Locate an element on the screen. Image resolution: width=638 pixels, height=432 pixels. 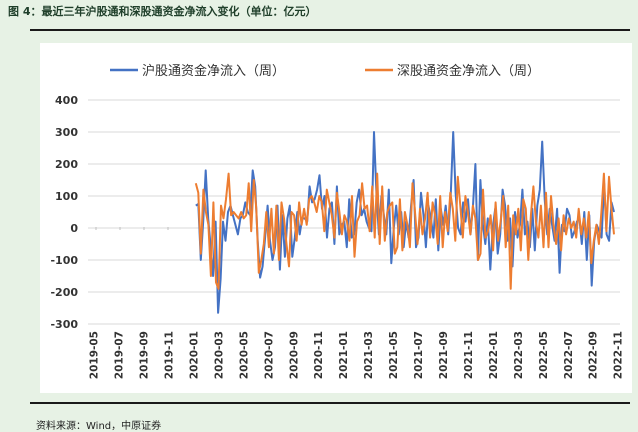
x-tick-label: 2019-05 is located at coordinates (95, 355).